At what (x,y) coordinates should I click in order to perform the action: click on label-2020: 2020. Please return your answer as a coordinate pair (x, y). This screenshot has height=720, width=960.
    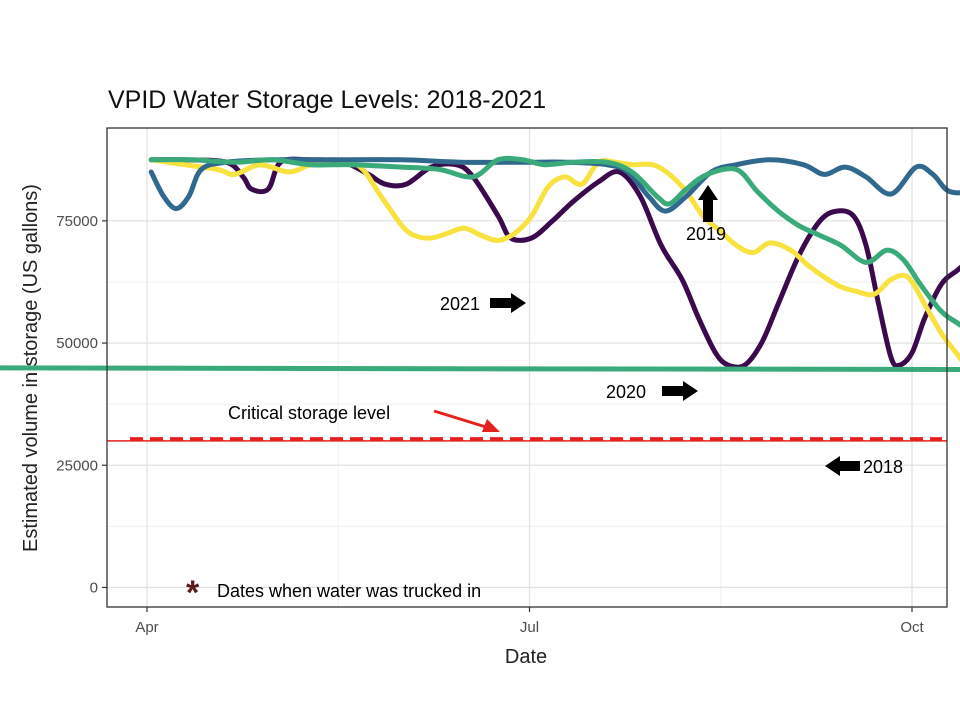
    Looking at the image, I should click on (626, 392).